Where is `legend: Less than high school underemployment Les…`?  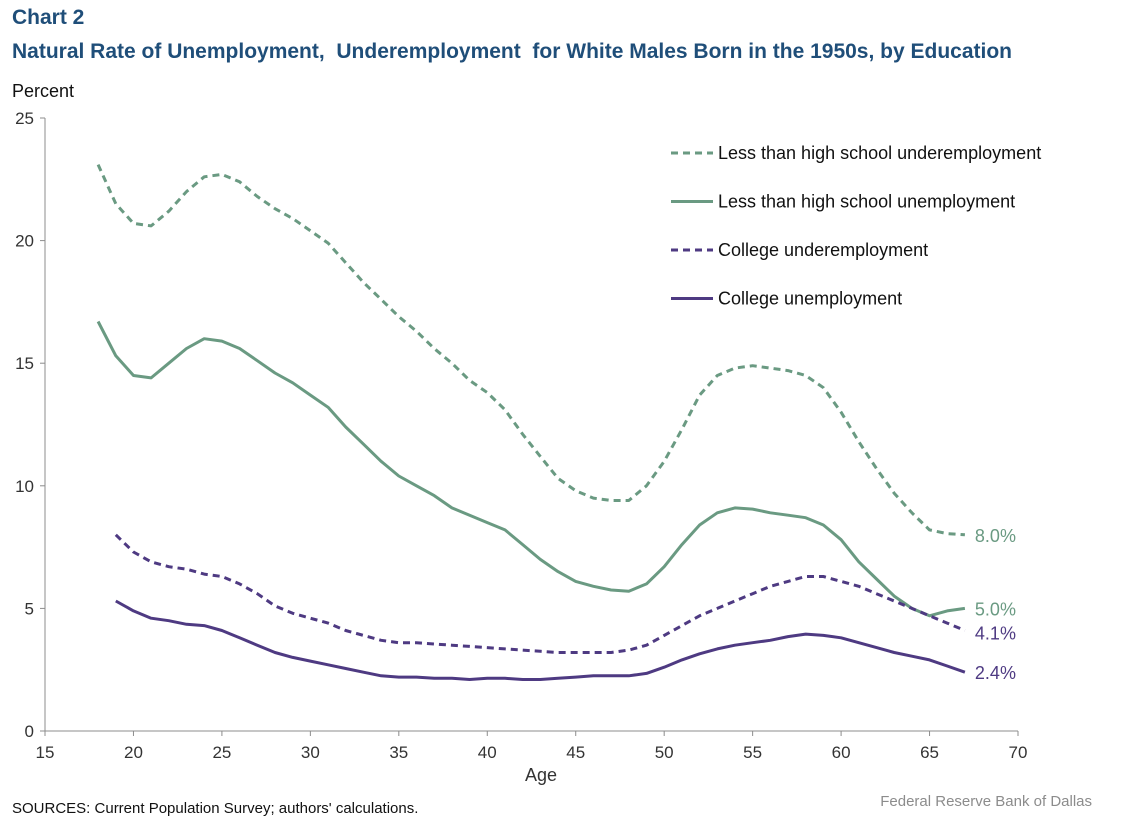
legend: Less than high school underemployment Les… is located at coordinates (856, 226).